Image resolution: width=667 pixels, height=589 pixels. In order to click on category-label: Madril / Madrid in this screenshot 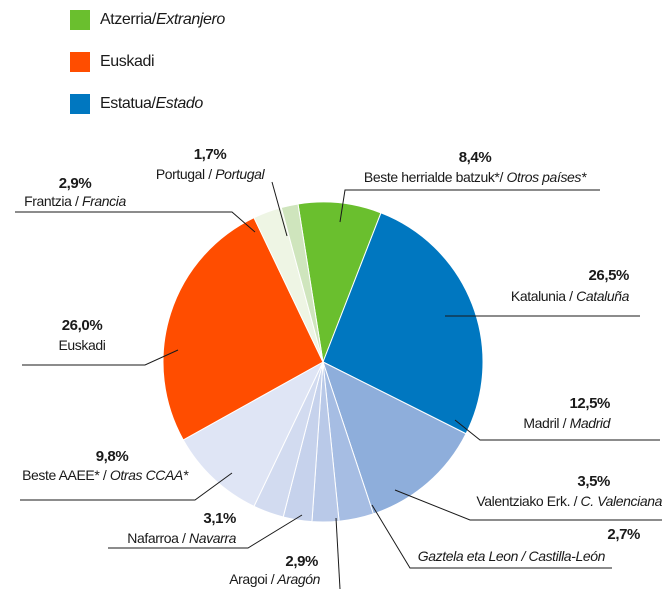, I will do `click(567, 423)`.